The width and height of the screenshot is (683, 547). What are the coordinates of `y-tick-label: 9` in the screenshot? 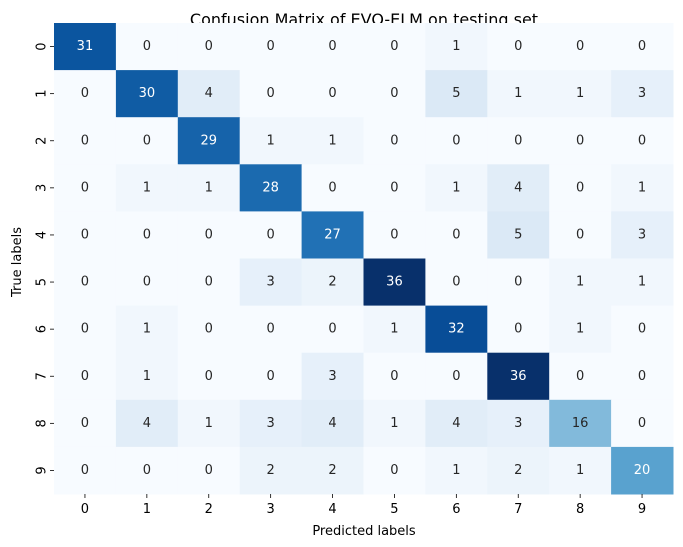 It's located at (42, 470).